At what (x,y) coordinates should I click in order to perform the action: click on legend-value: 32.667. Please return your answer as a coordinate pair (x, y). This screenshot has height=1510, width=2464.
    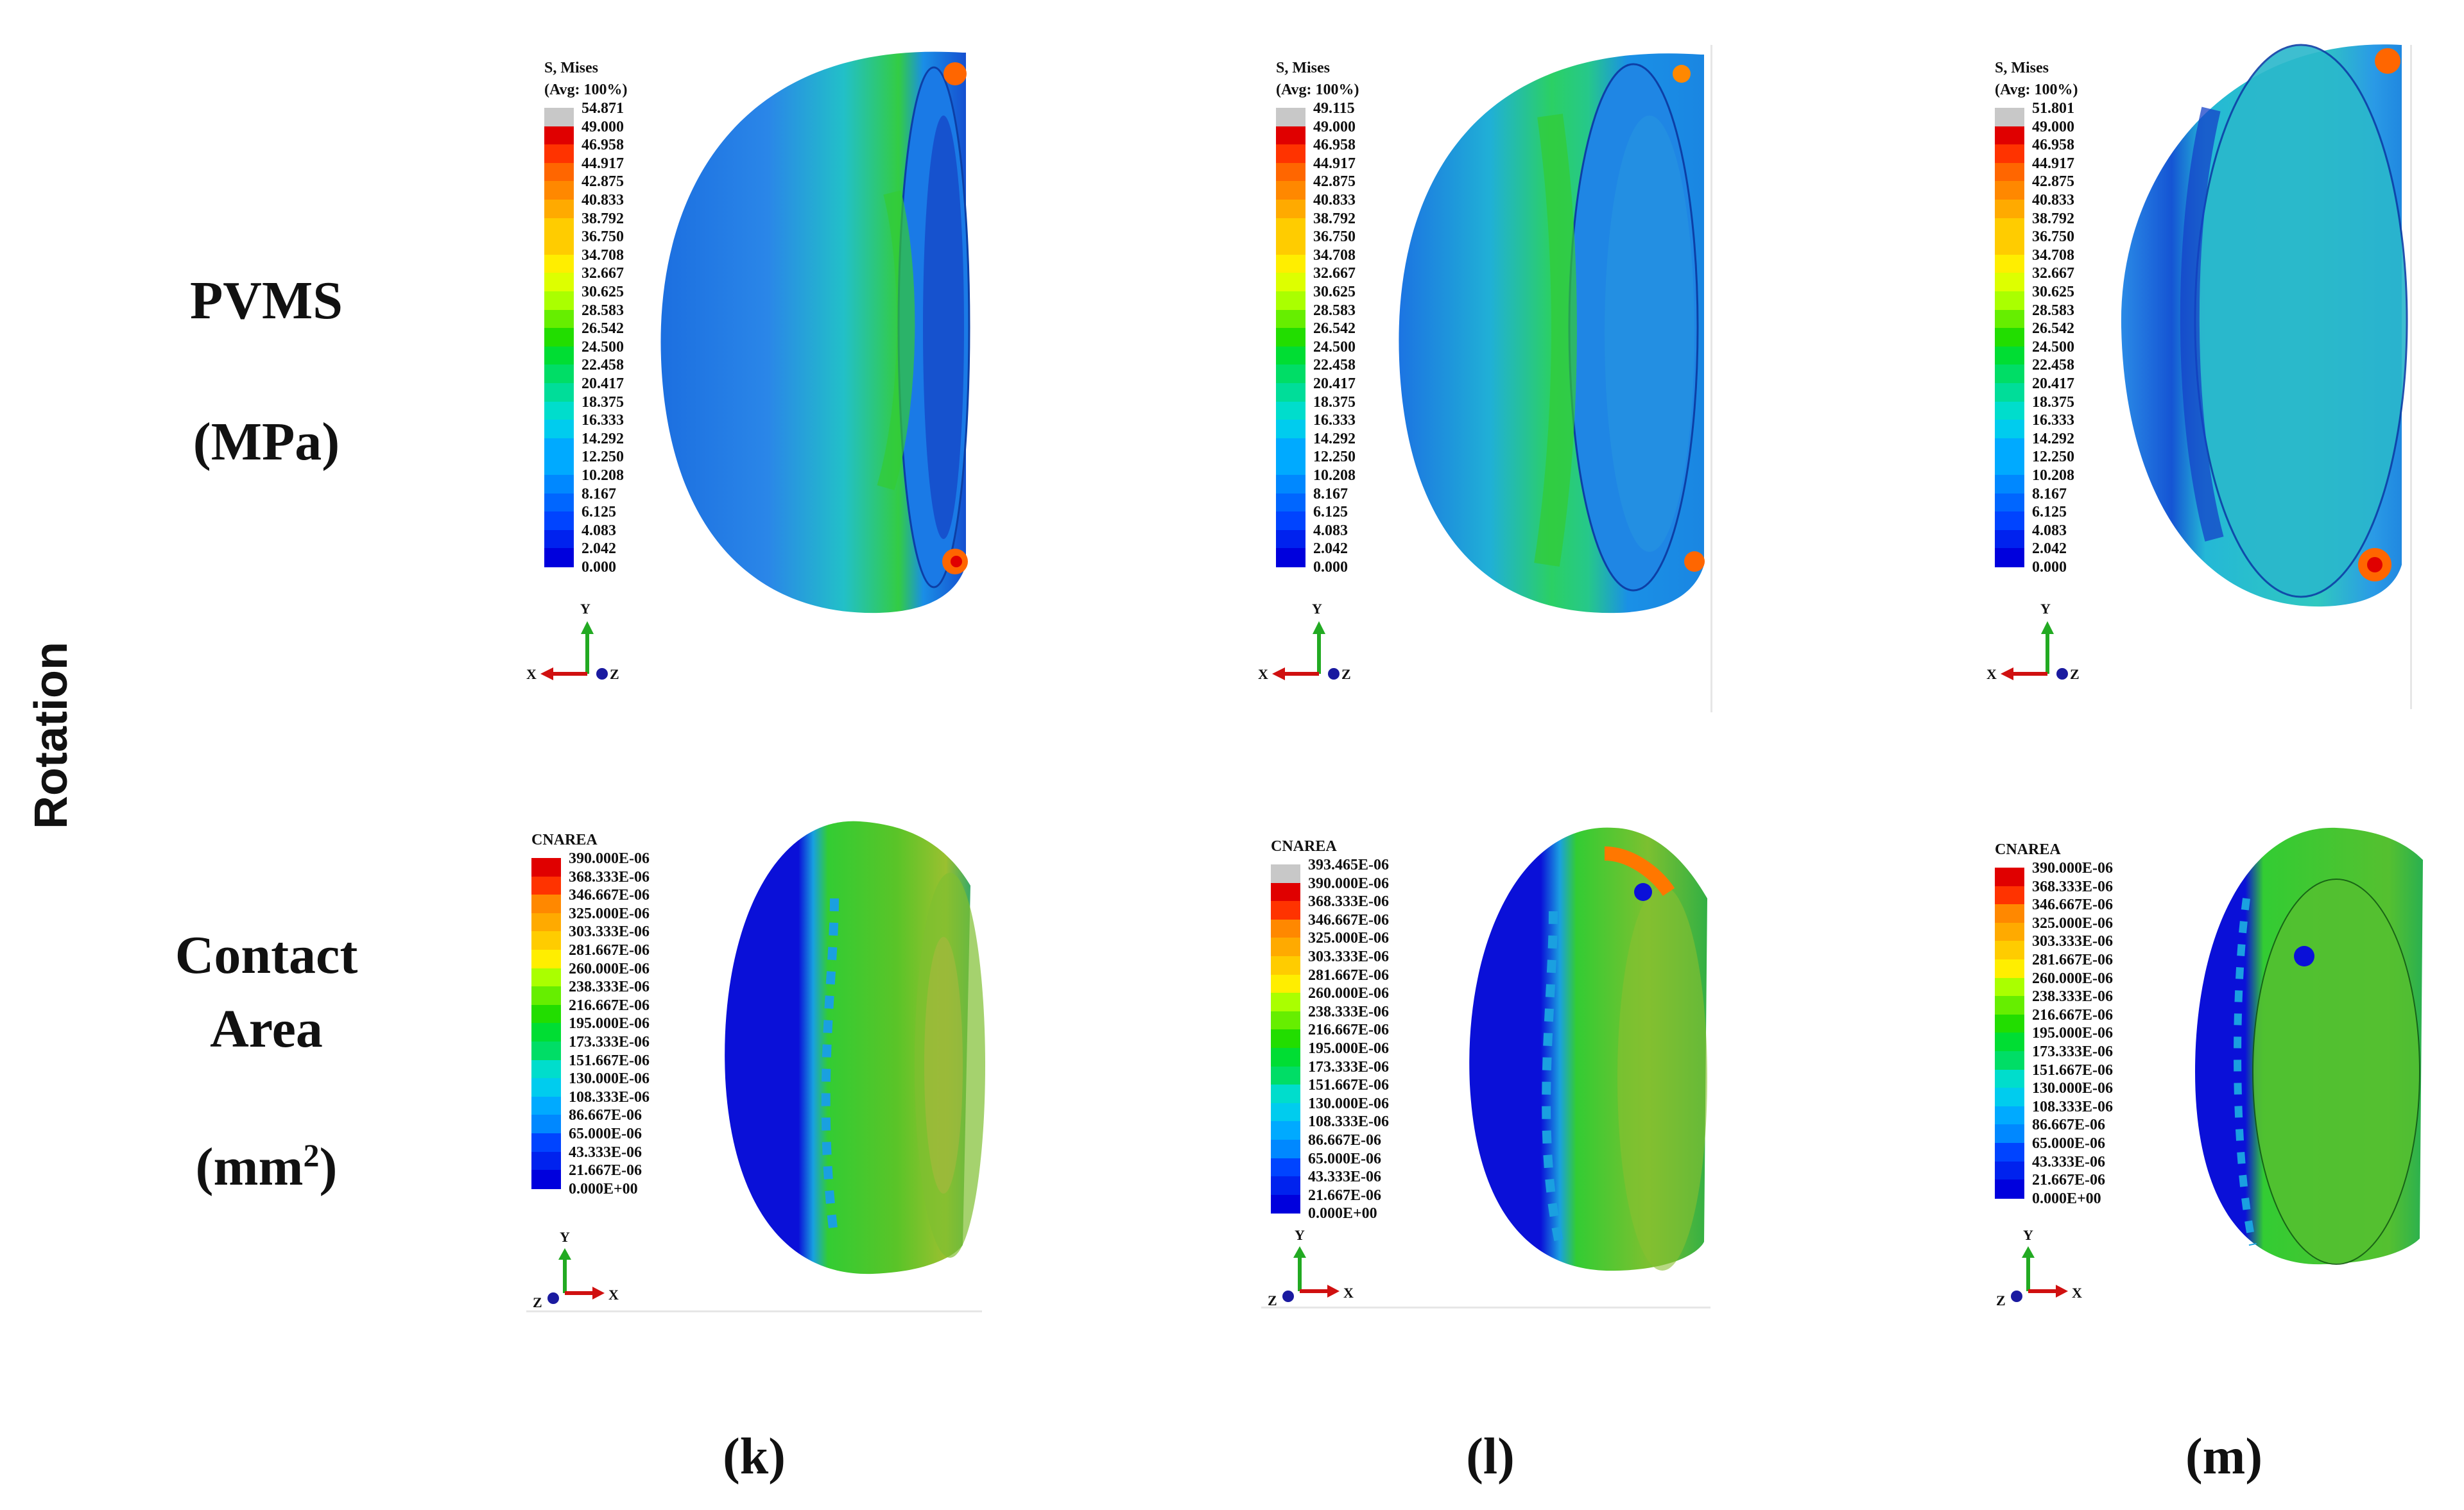
    Looking at the image, I should click on (603, 273).